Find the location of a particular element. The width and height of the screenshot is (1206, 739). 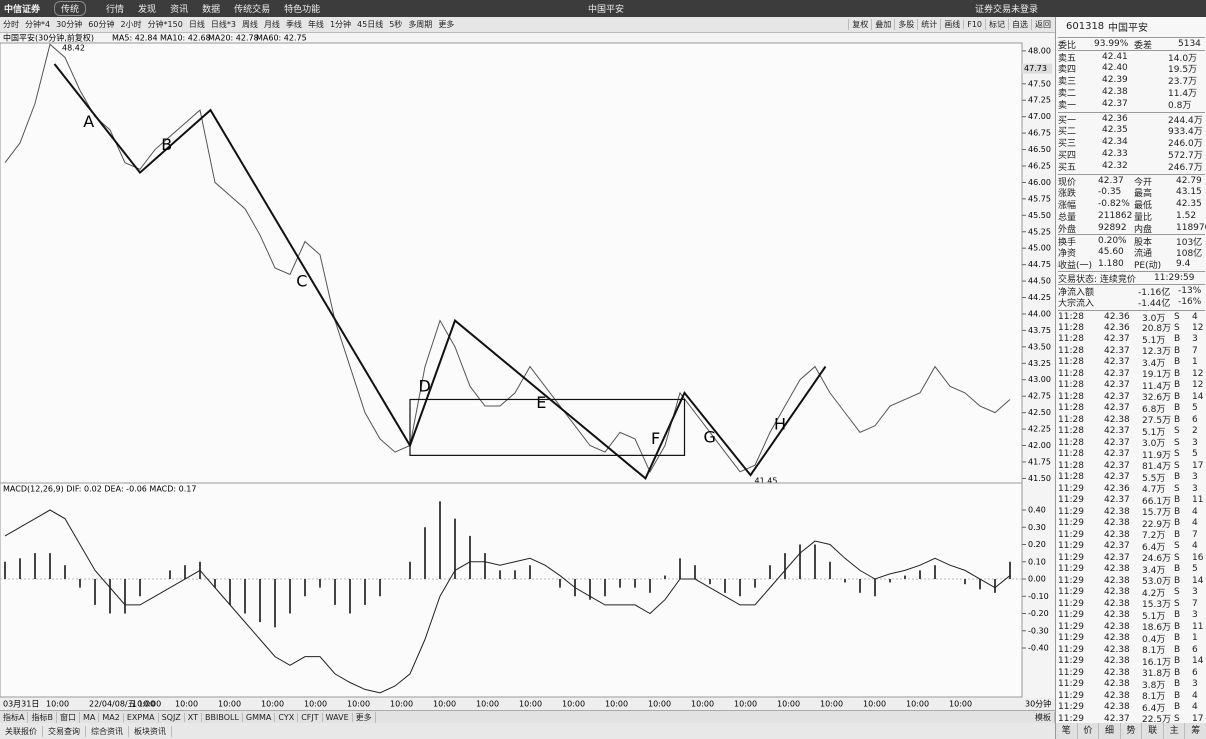

tool-button: 画线 is located at coordinates (951, 24).